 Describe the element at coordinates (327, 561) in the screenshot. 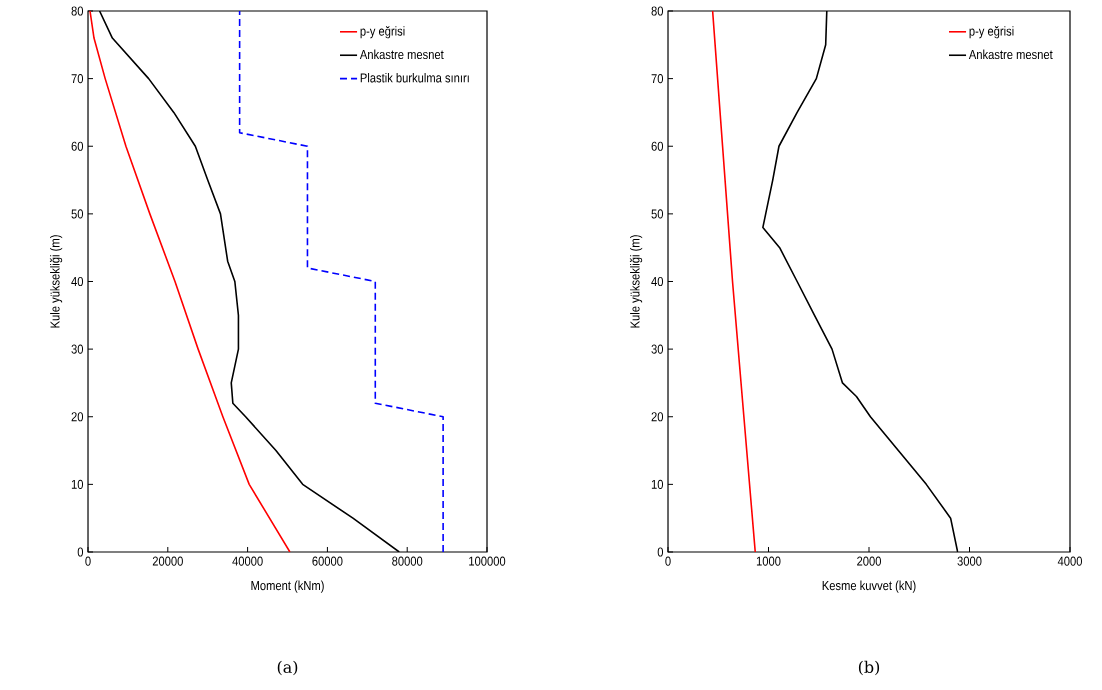

I see `x-tick-label: 60000` at that location.